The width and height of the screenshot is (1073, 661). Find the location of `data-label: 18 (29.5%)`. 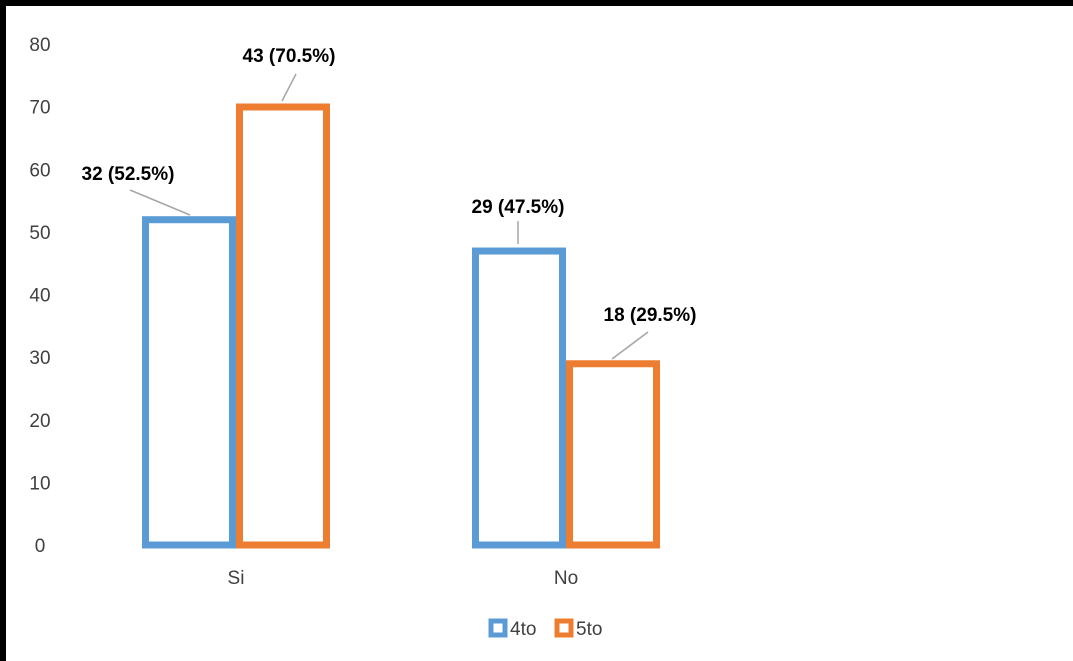

data-label: 18 (29.5%) is located at coordinates (650, 315).